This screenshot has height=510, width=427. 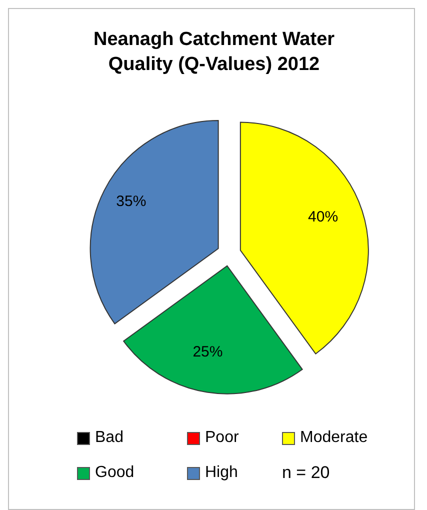 I want to click on legend-label: Moderate, so click(x=334, y=438).